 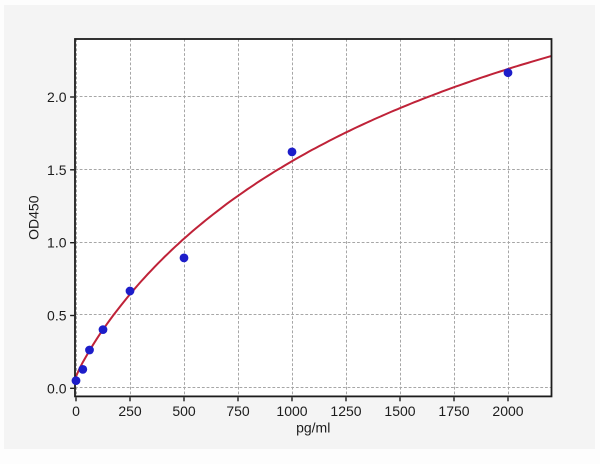 What do you see at coordinates (34, 217) in the screenshot?
I see `svg-text: OD450` at bounding box center [34, 217].